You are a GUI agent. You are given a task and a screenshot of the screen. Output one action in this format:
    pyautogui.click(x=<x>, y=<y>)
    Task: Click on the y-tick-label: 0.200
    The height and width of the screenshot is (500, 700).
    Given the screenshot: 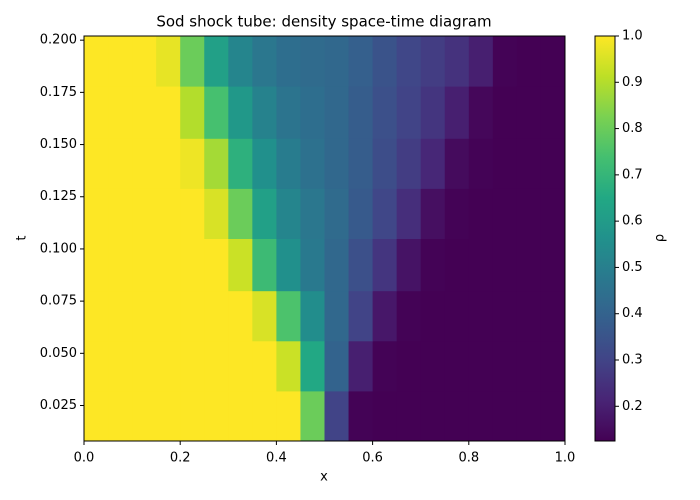 What is the action you would take?
    pyautogui.click(x=58, y=40)
    